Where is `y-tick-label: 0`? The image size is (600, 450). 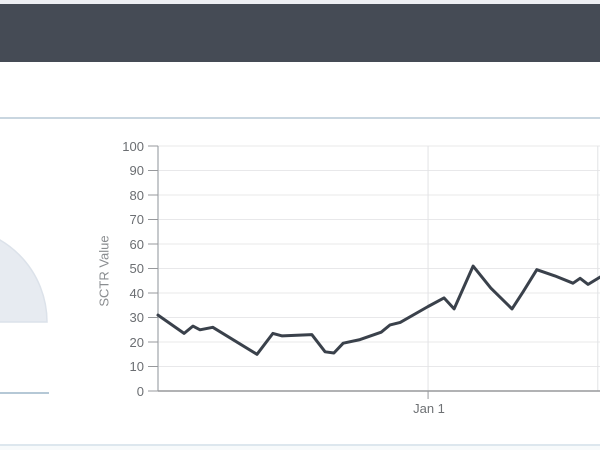 y-tick-label: 0 is located at coordinates (140, 391).